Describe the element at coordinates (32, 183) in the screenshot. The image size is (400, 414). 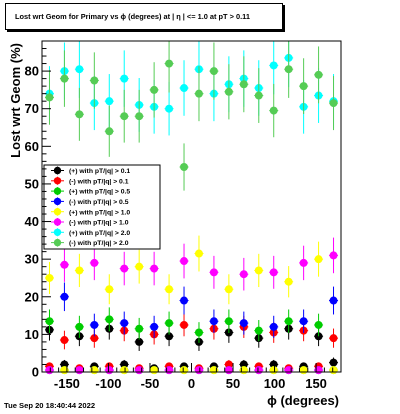
I see `y-tick-label: 50` at that location.